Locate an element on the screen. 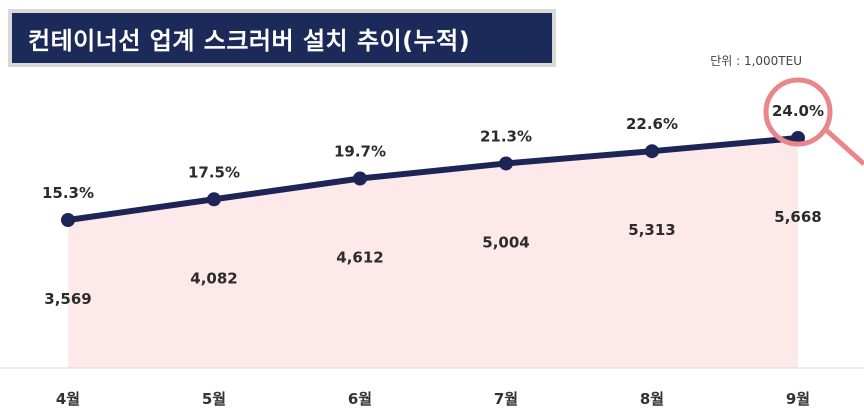 The image size is (864, 418). percent-label: 22.6% is located at coordinates (652, 124).